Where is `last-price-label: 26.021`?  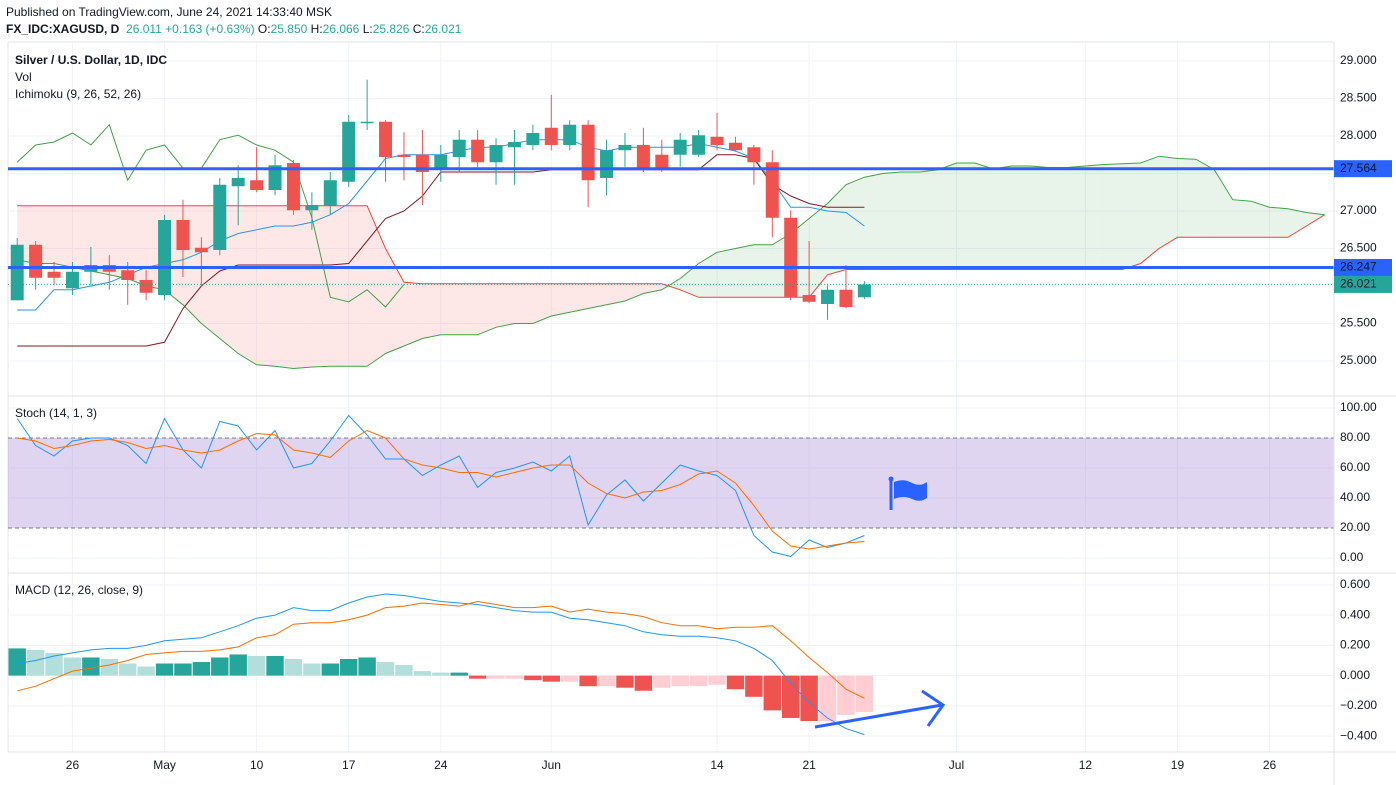 last-price-label: 26.021 is located at coordinates (1358, 284).